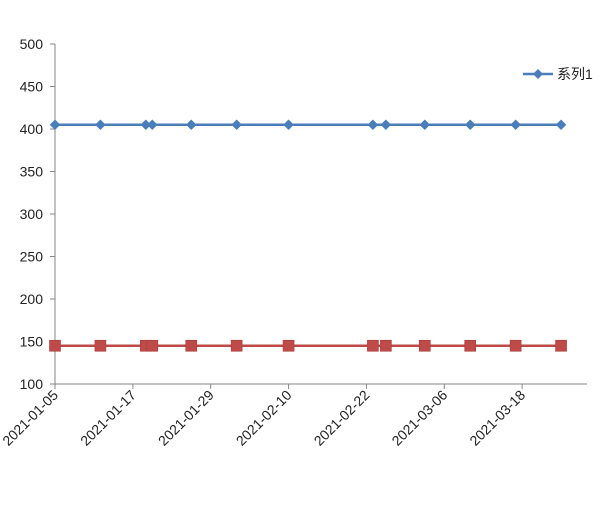 The image size is (600, 514). I want to click on y-tick-label: 500, so click(32, 44).